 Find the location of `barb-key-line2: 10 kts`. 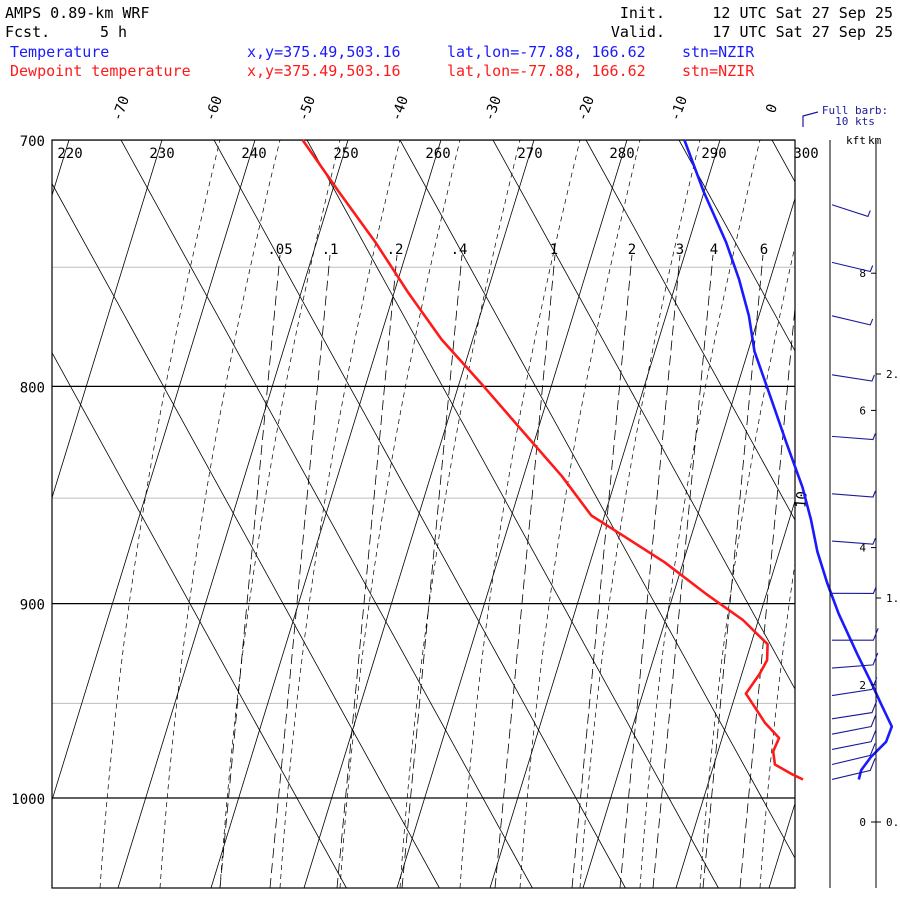

barb-key-line2: 10 kts is located at coordinates (855, 121).